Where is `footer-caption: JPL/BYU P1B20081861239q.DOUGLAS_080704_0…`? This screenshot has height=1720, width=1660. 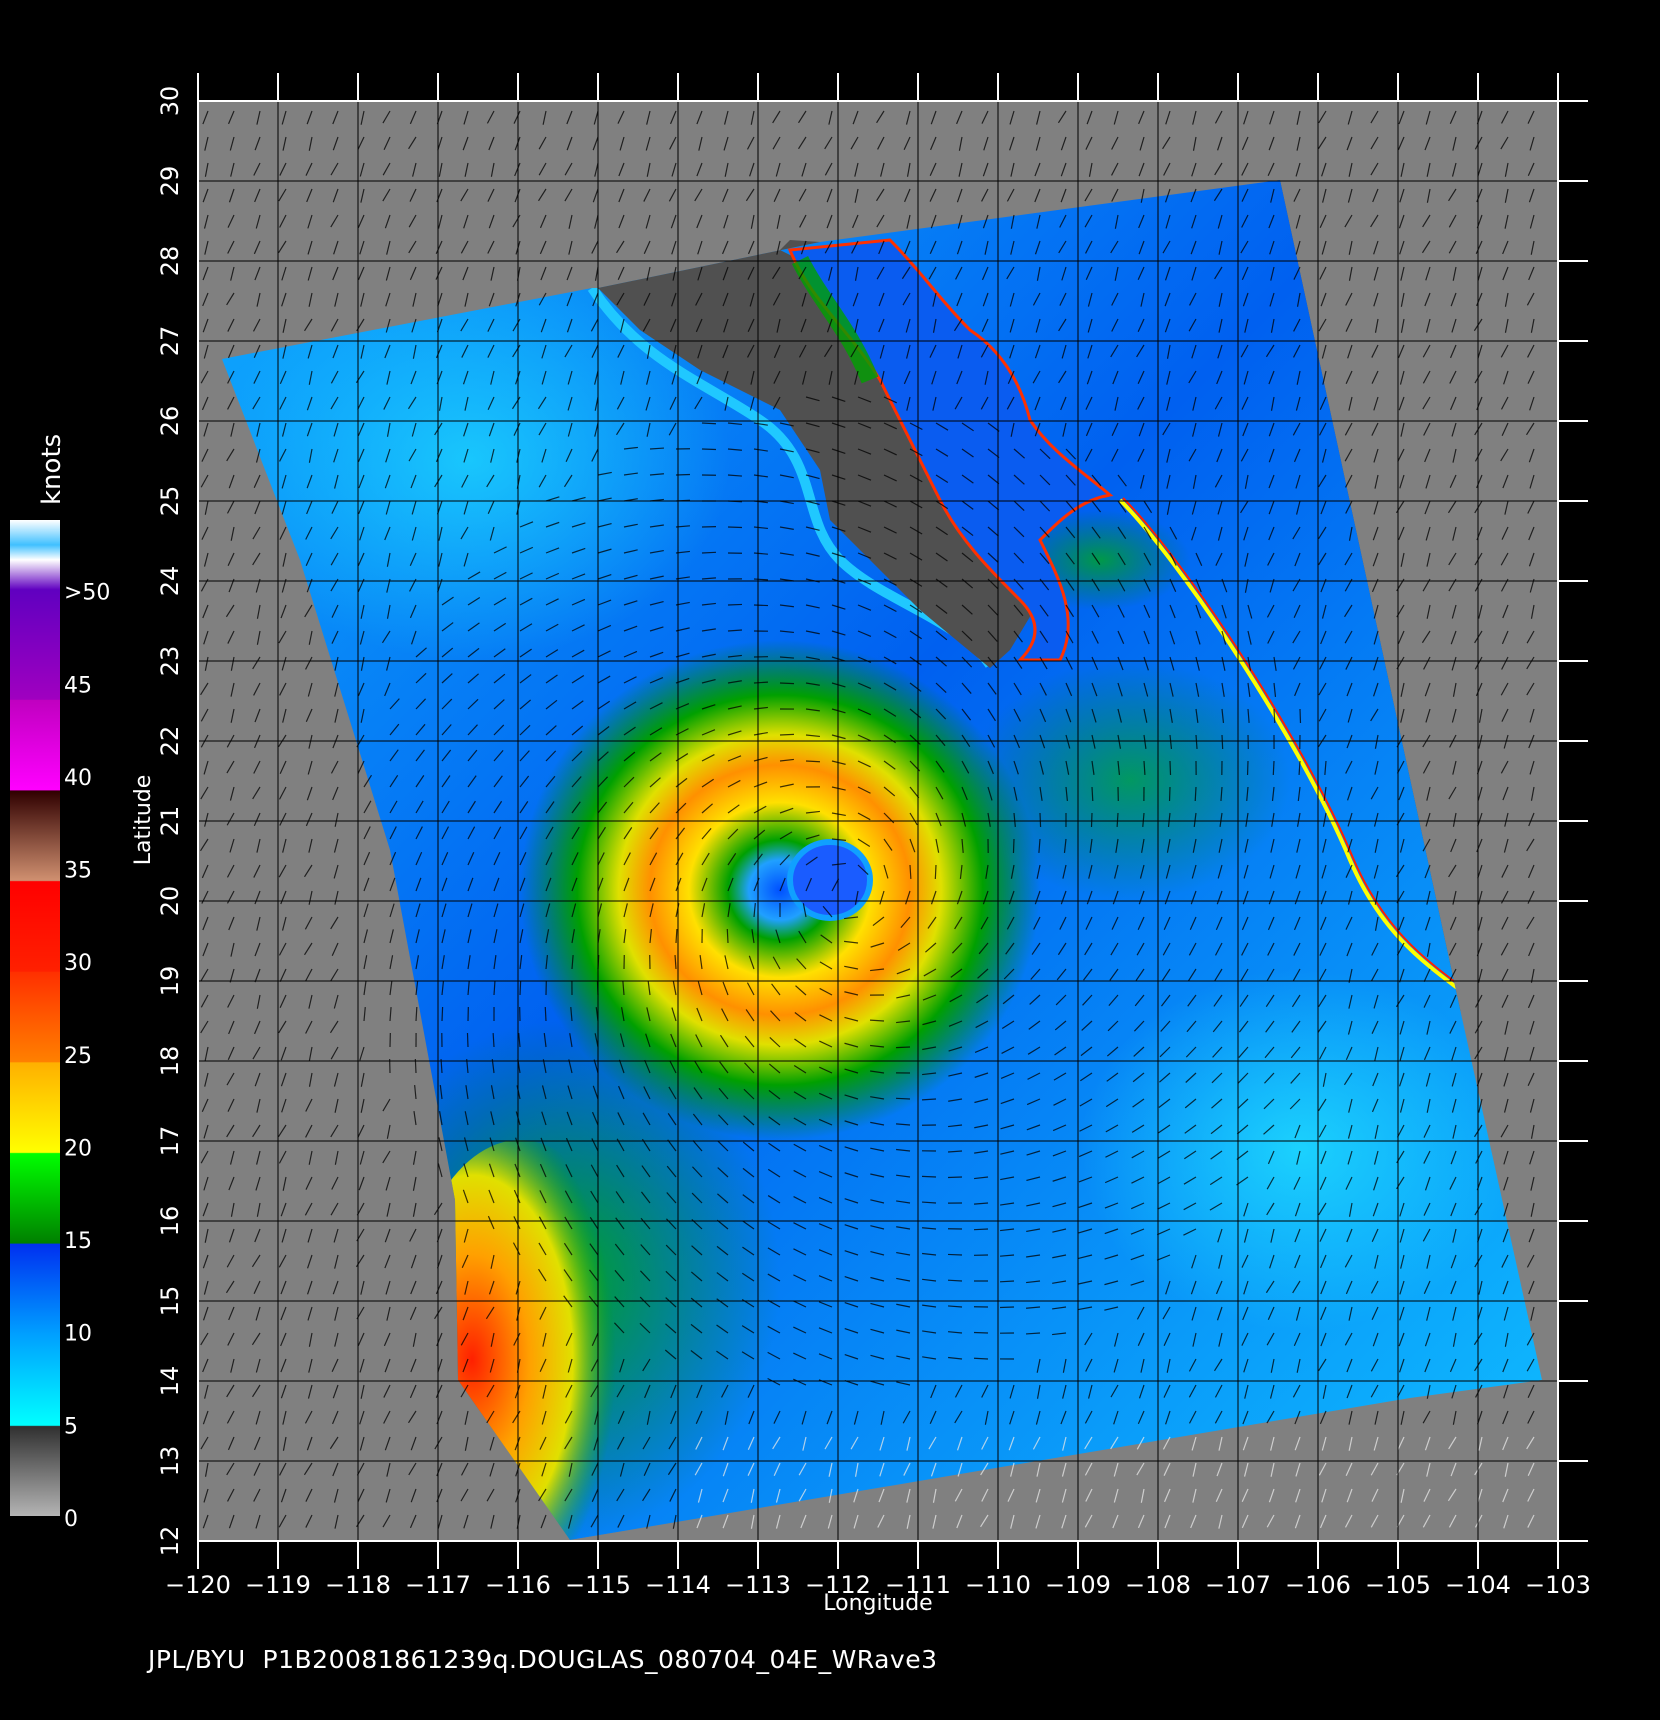
footer-caption: JPL/BYU P1B20081861239q.DOUGLAS_080704_0… is located at coordinates (543, 1659).